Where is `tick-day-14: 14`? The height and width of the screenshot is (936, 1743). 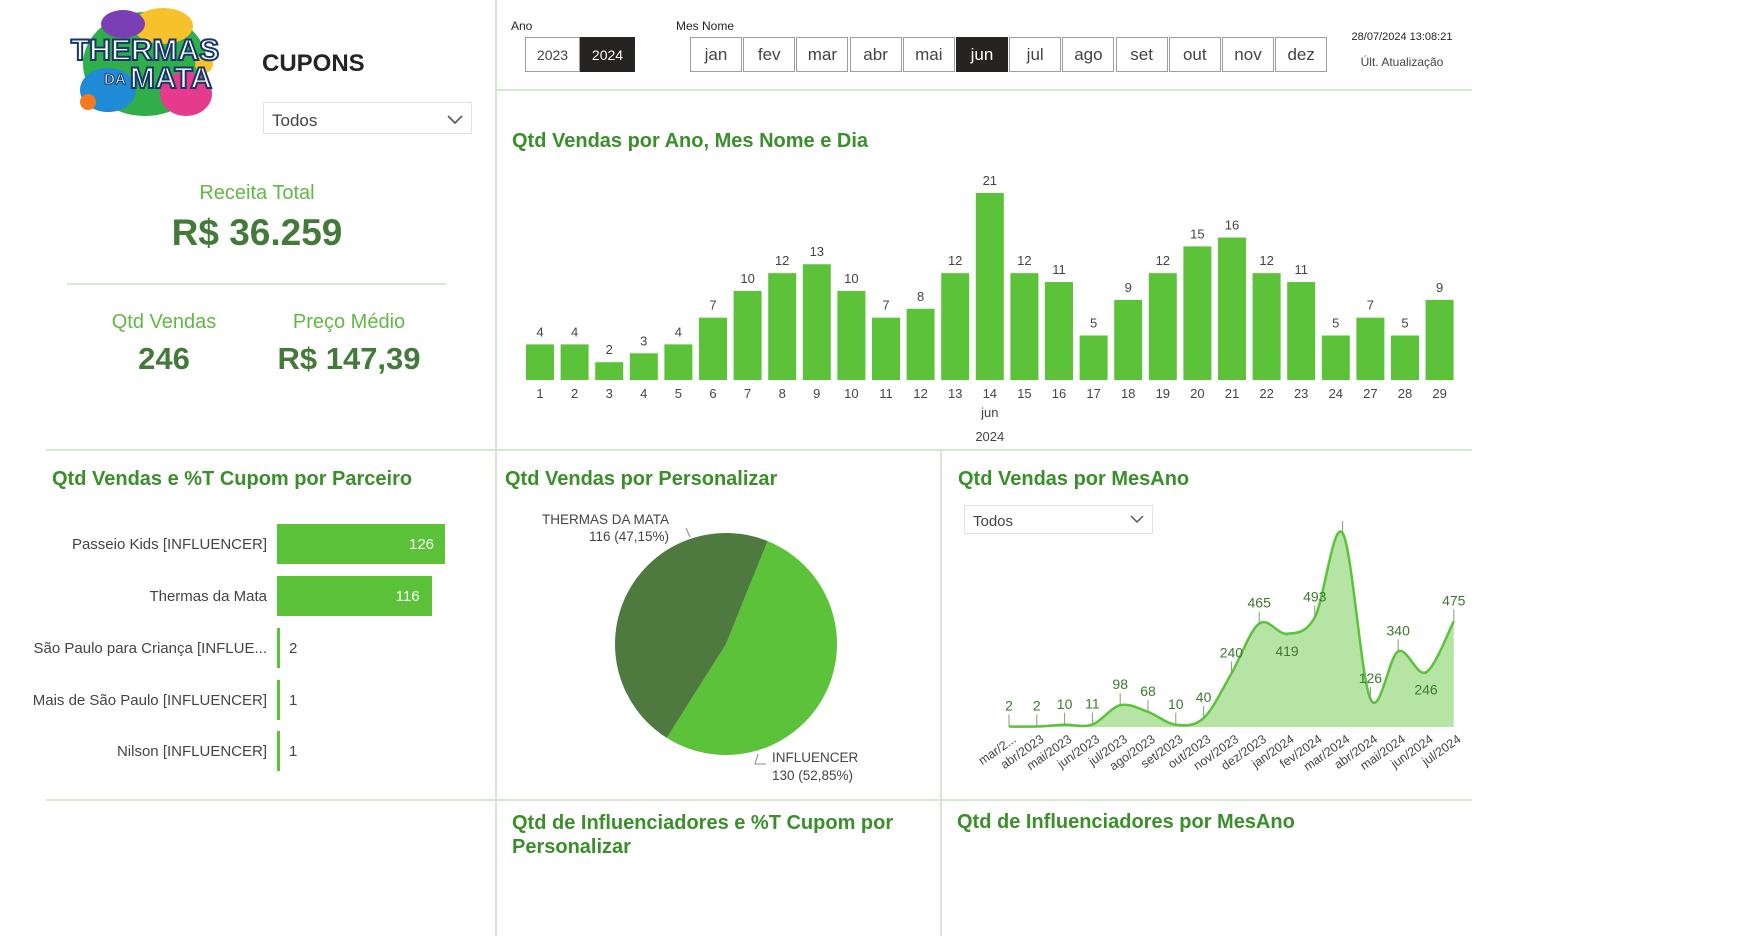 tick-day-14: 14 is located at coordinates (990, 393).